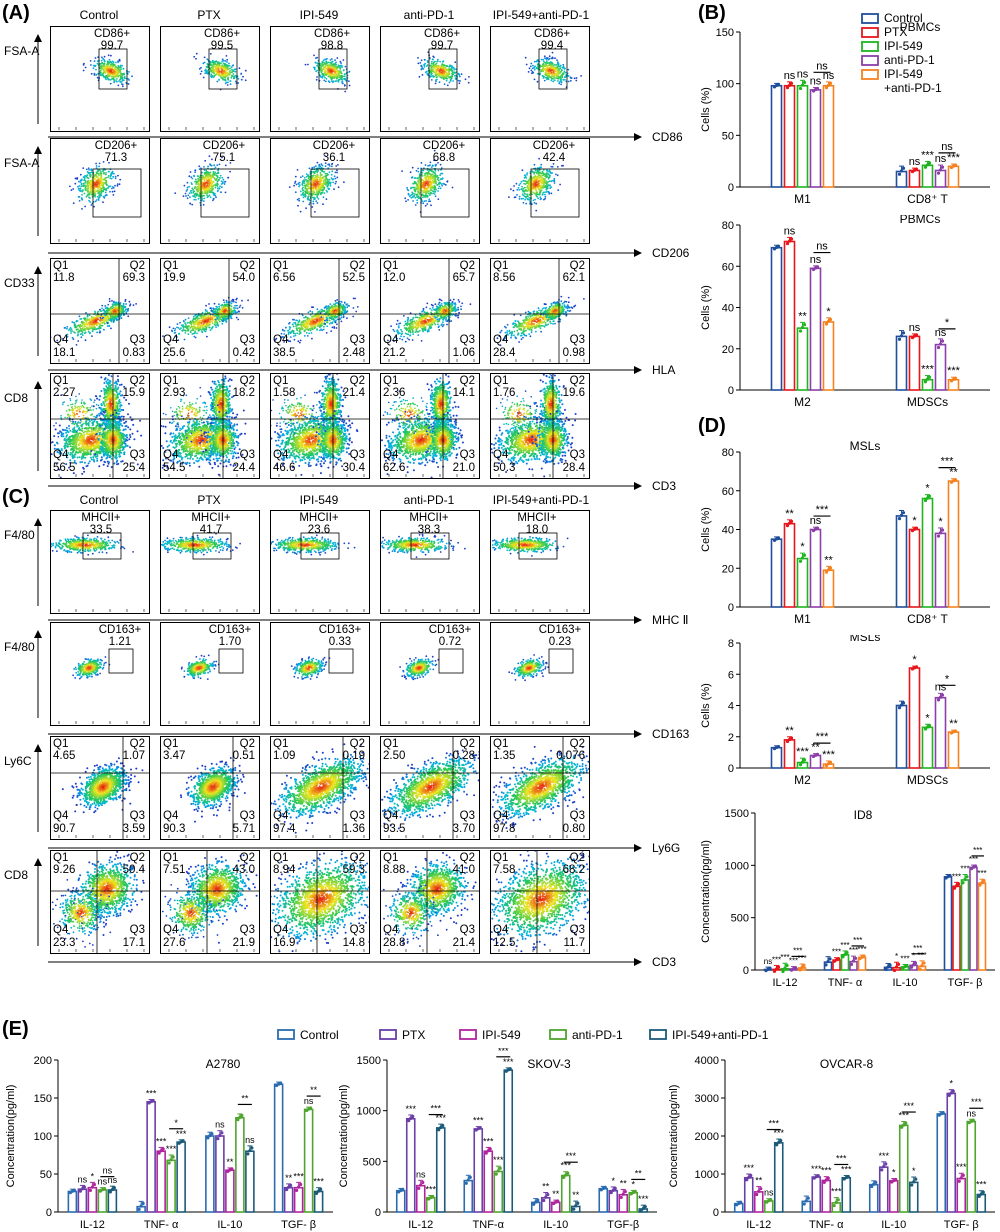 This screenshot has height=1232, width=1000. Describe the element at coordinates (332, 46) in the screenshot. I see `gate-value: 98.8` at that location.